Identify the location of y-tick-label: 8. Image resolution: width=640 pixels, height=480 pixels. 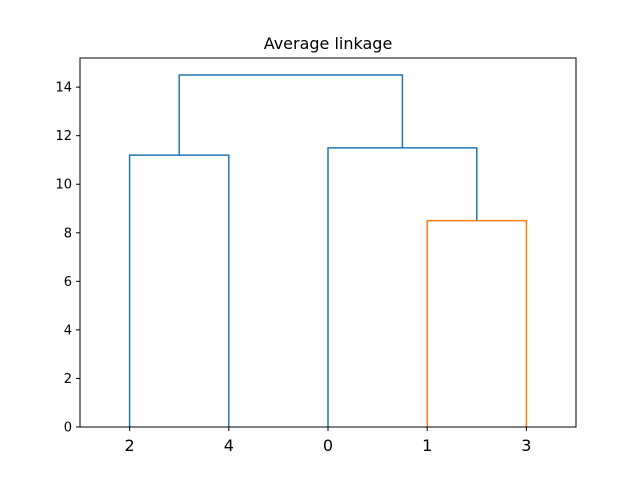
(68, 233).